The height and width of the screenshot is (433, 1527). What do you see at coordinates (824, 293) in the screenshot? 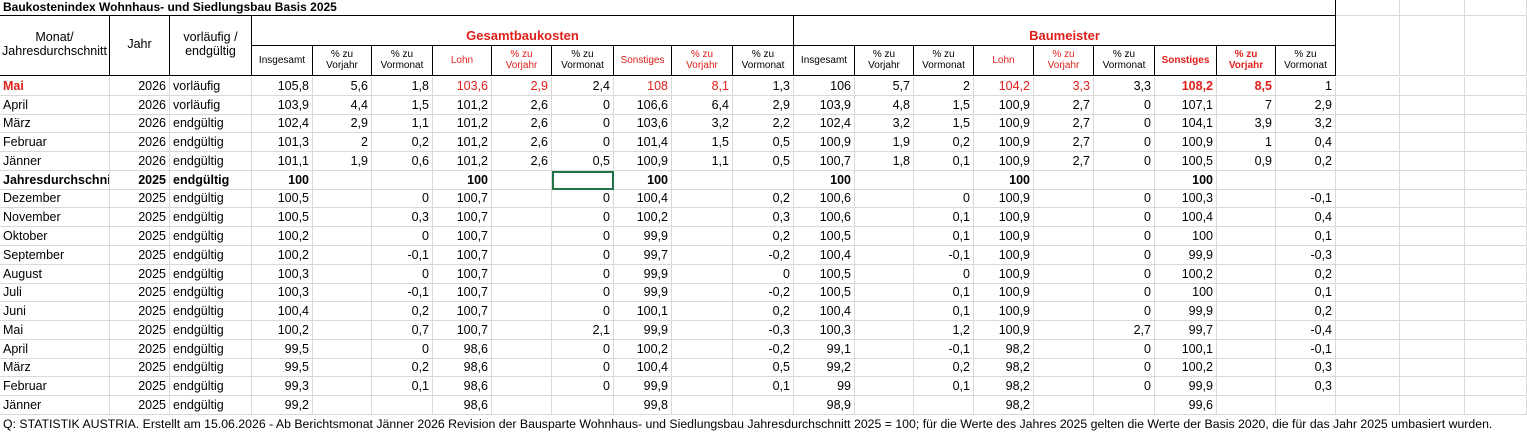
I see `data-cell: 100,5` at bounding box center [824, 293].